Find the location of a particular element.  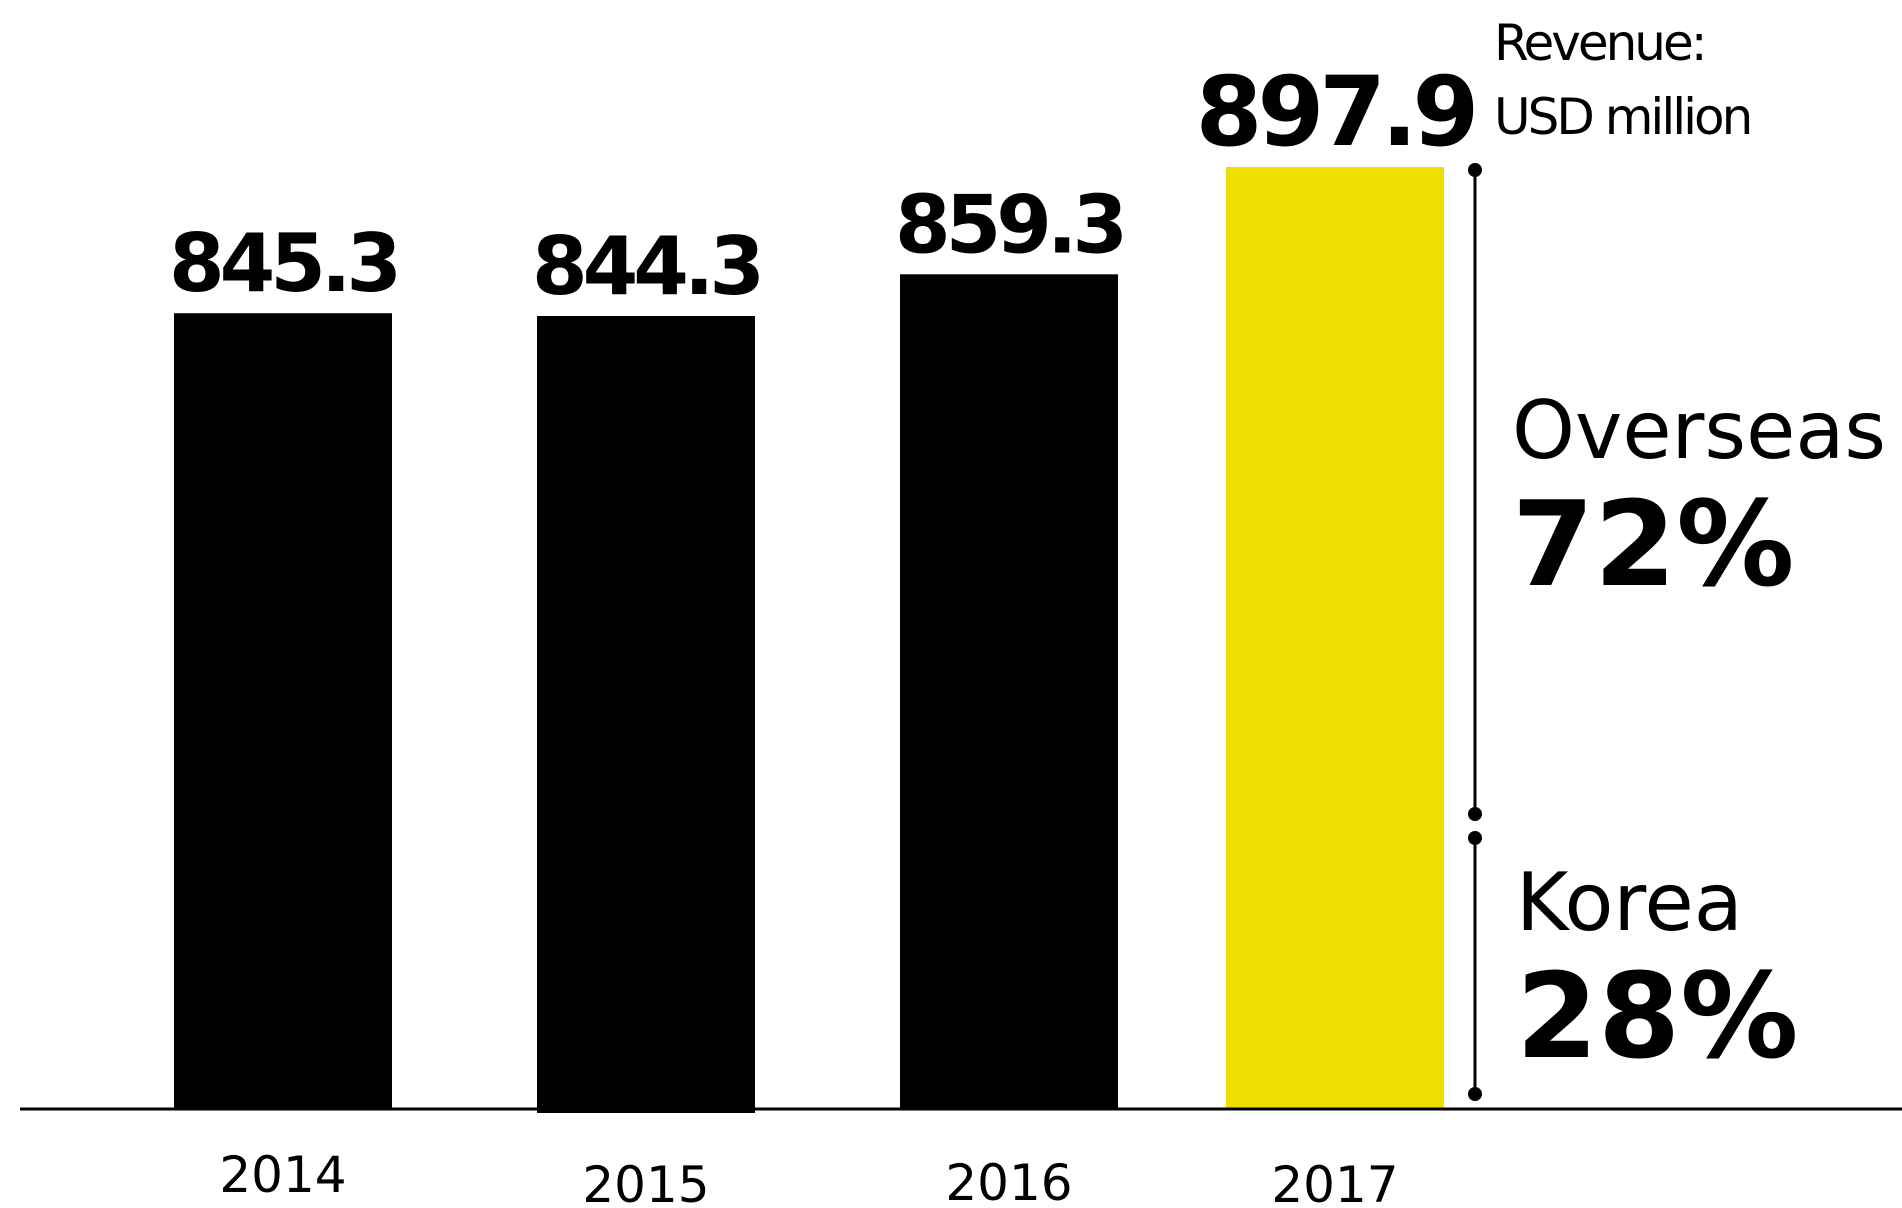

korea-percent: 28% is located at coordinates (1657, 1016).